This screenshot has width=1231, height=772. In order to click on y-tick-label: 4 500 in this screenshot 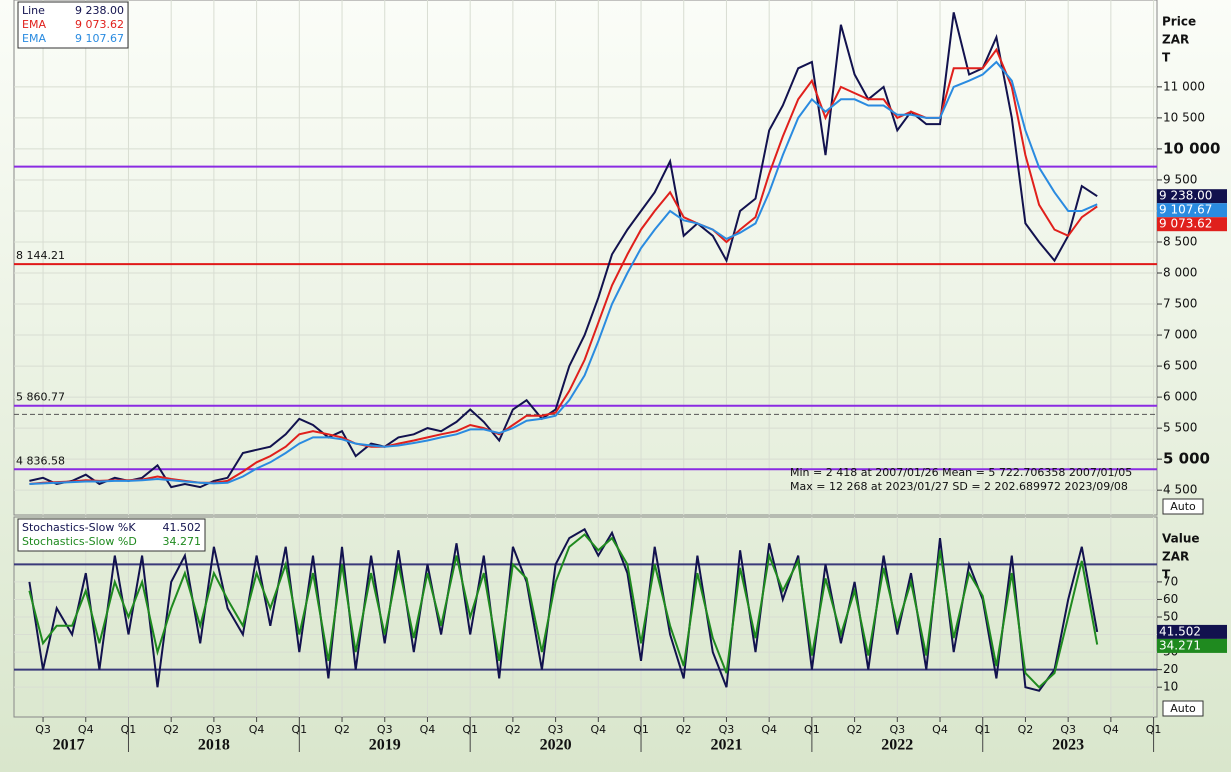, I will do `click(1180, 490)`.